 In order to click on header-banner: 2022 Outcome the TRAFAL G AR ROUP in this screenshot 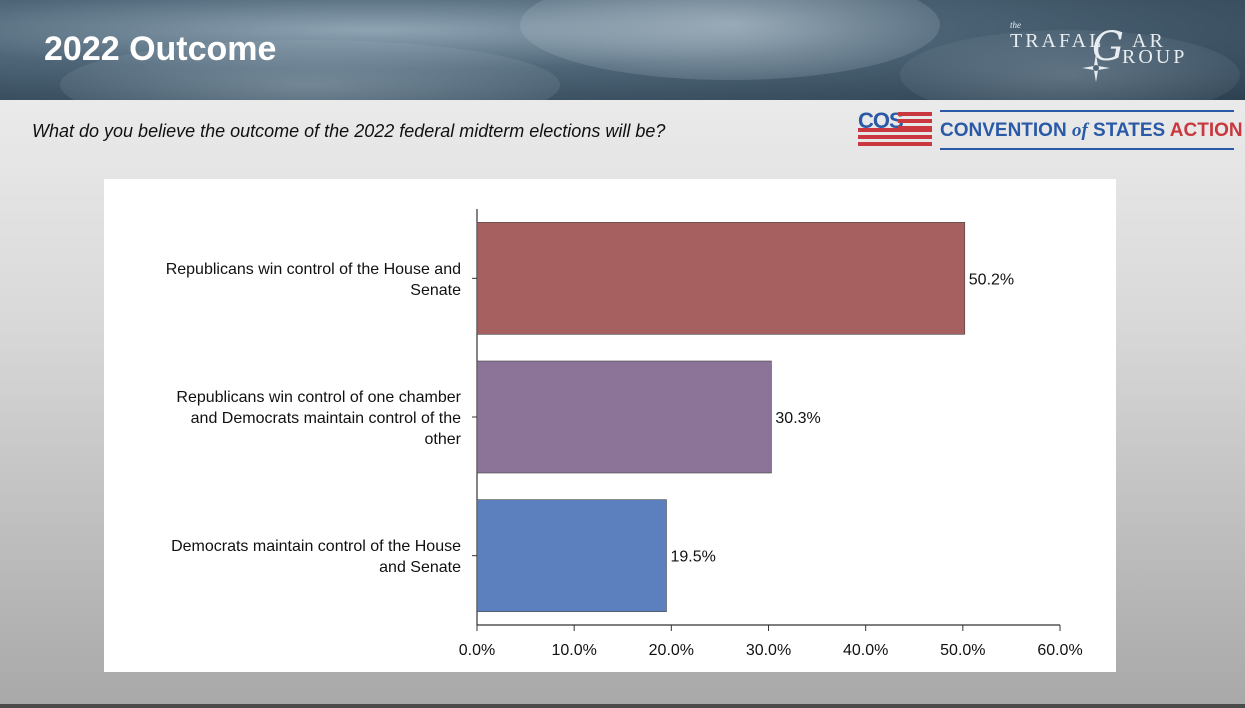, I will do `click(622, 50)`.